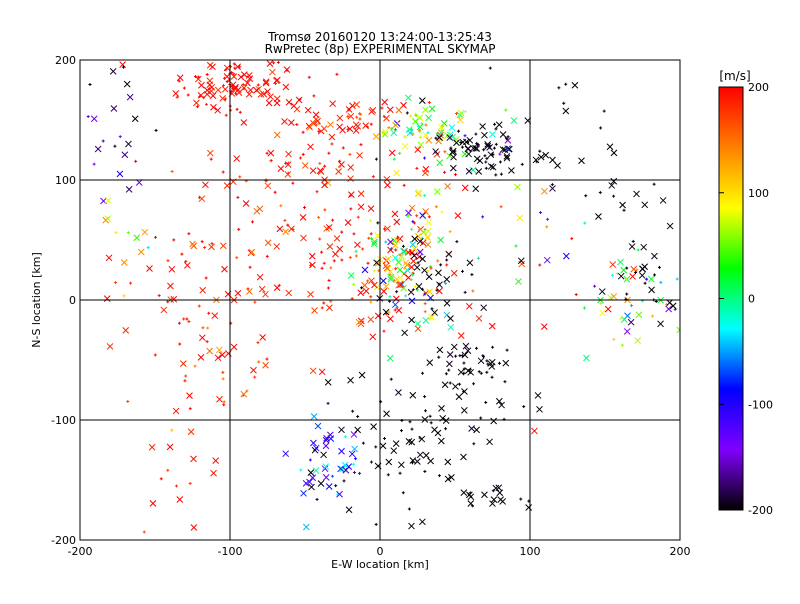  What do you see at coordinates (380, 551) in the screenshot?
I see `x-tick-label: 0` at bounding box center [380, 551].